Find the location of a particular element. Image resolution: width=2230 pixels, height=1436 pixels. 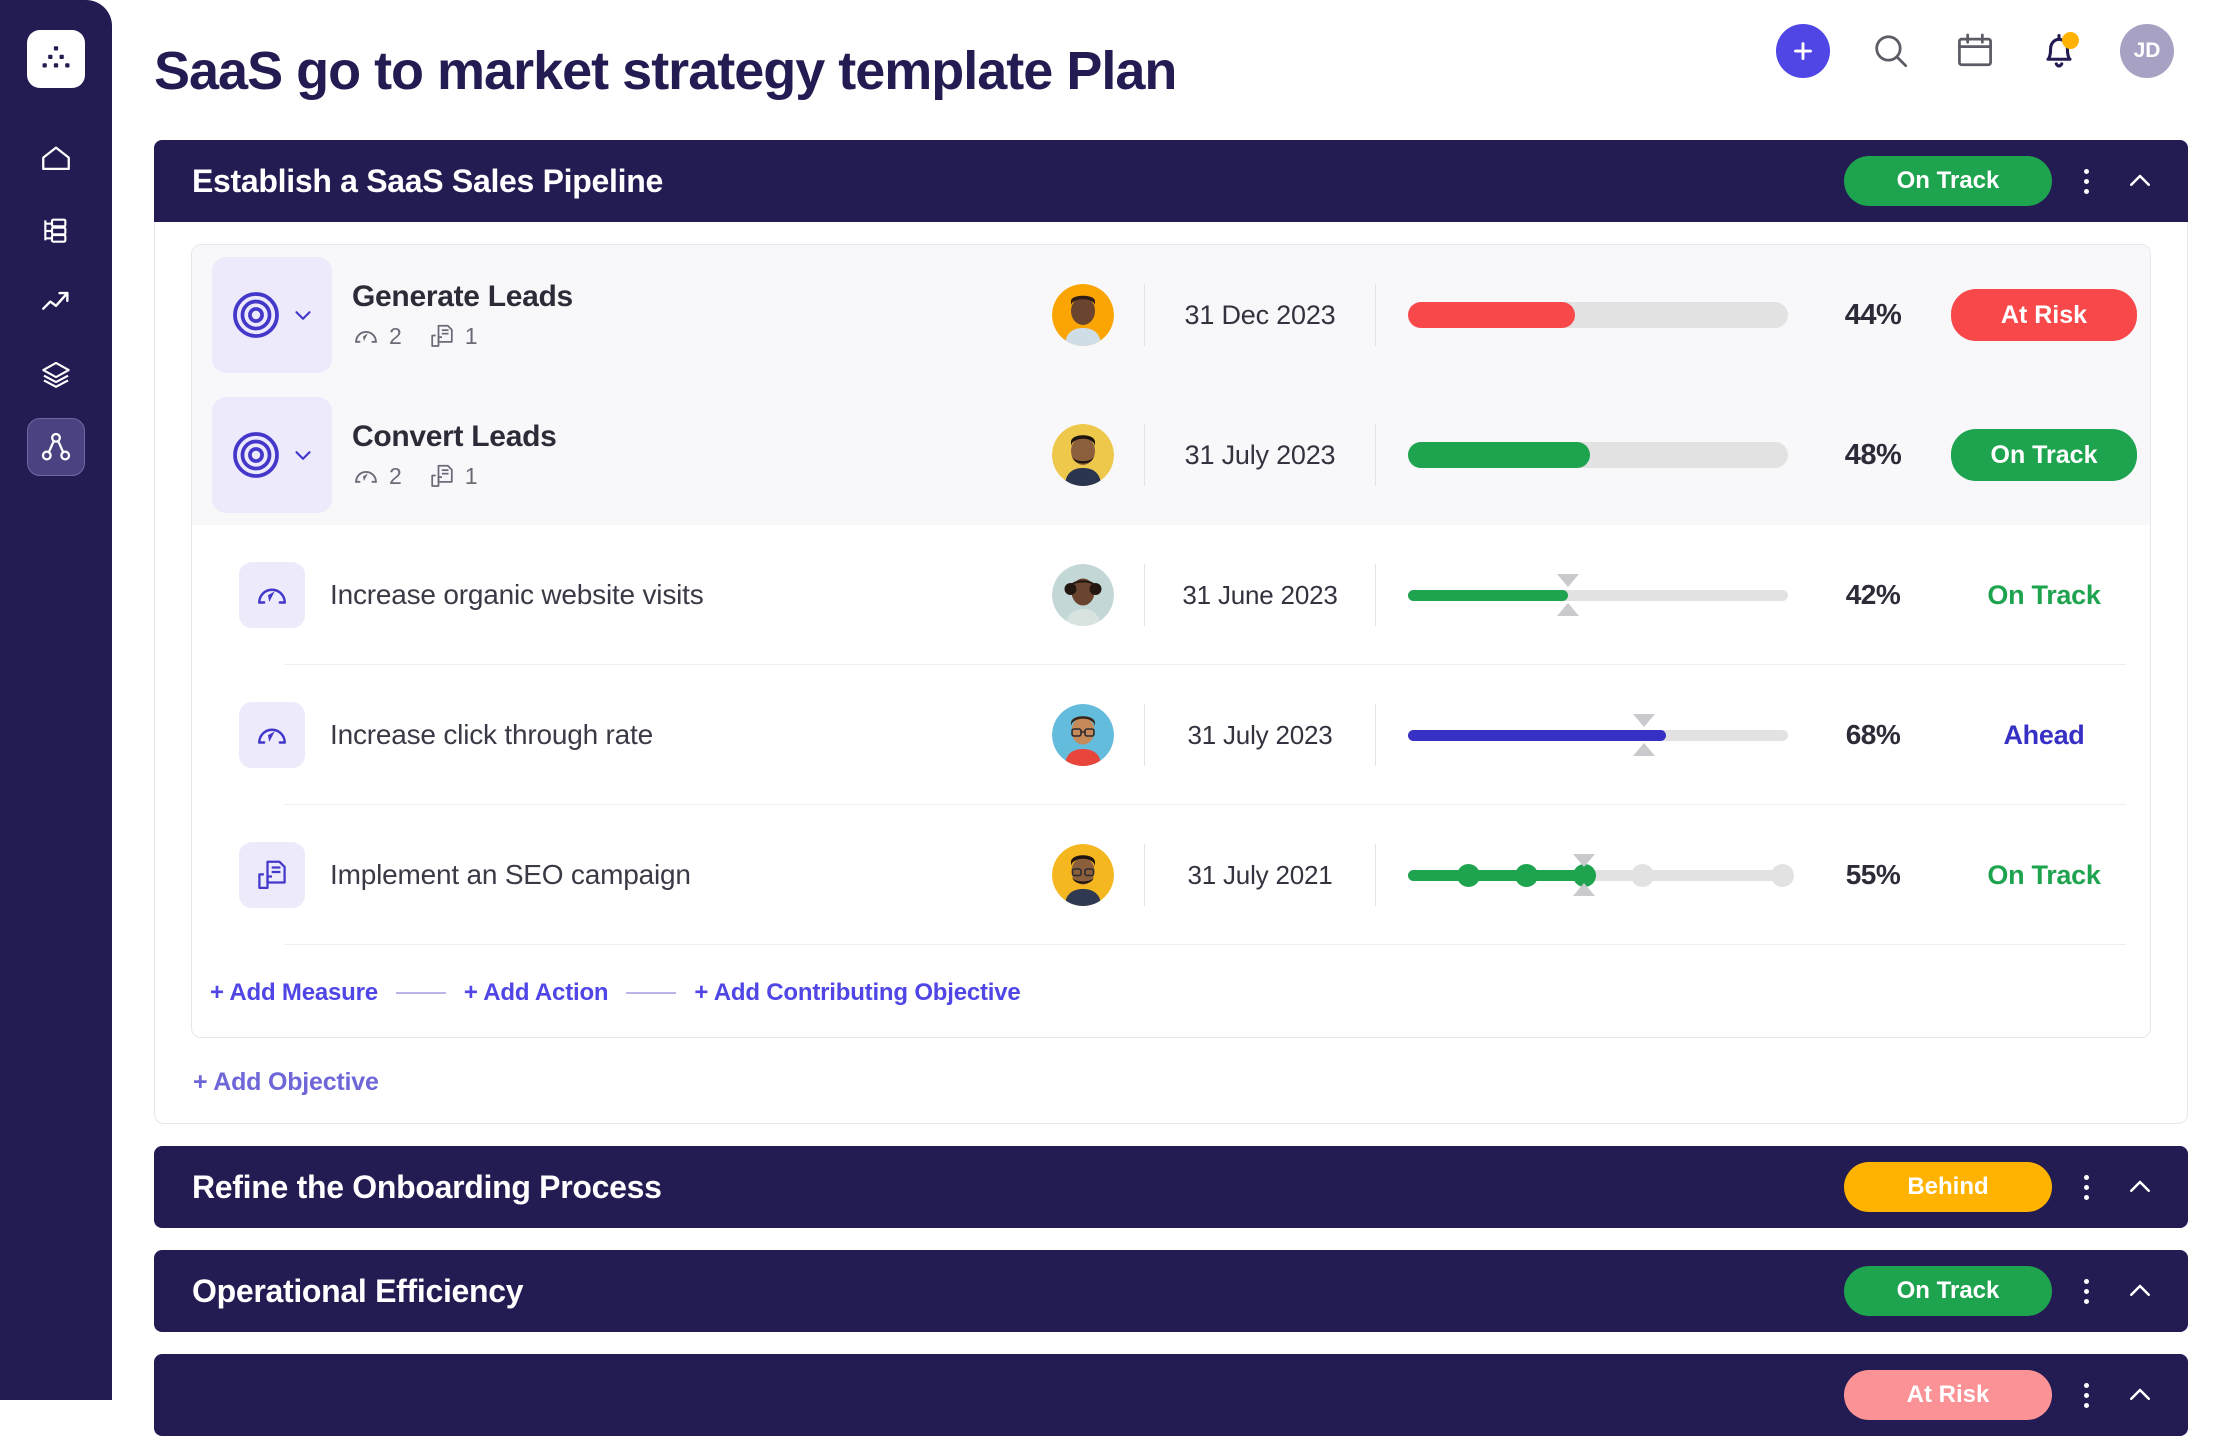

org-chart-logo-icon is located at coordinates (56, 59).